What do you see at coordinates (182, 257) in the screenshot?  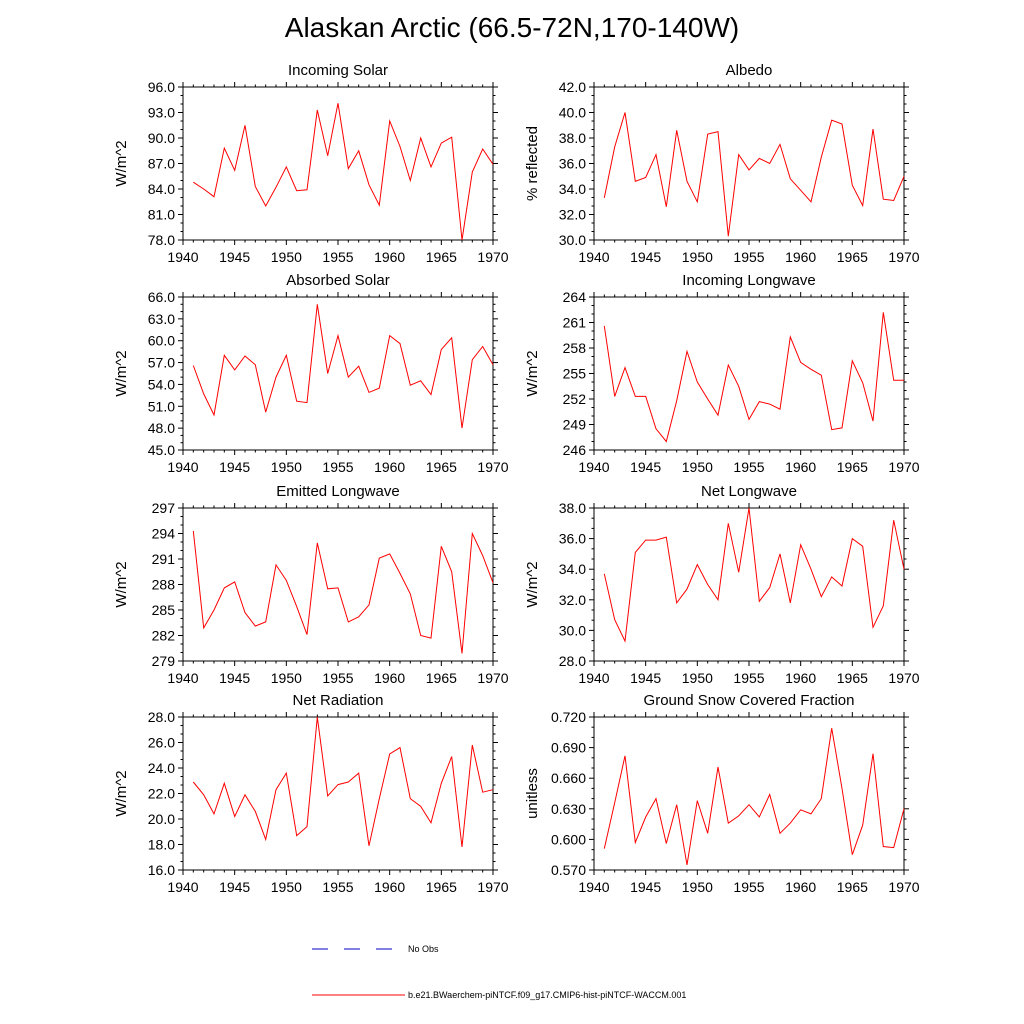 I see `x-tick-label-incoming-solar: 1940` at bounding box center [182, 257].